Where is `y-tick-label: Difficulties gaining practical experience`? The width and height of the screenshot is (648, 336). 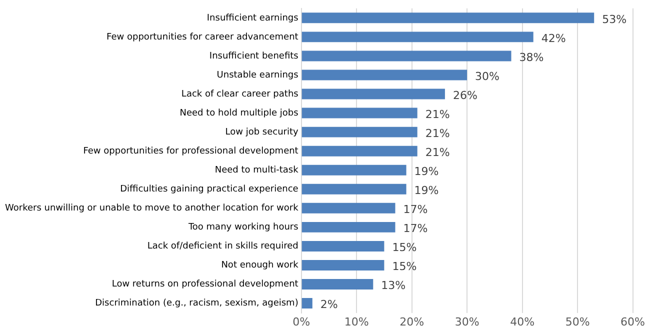 y-tick-label: Difficulties gaining practical experience is located at coordinates (209, 189).